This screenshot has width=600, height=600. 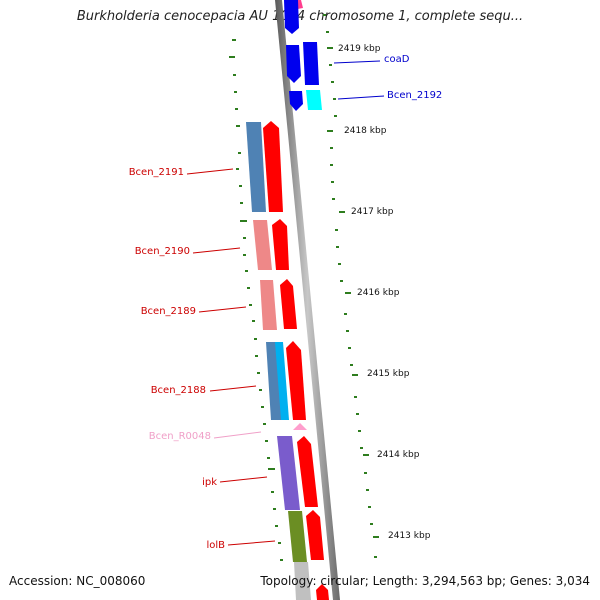 What do you see at coordinates (378, 293) in the screenshot?
I see `scale-label: 2416 kbp` at bounding box center [378, 293].